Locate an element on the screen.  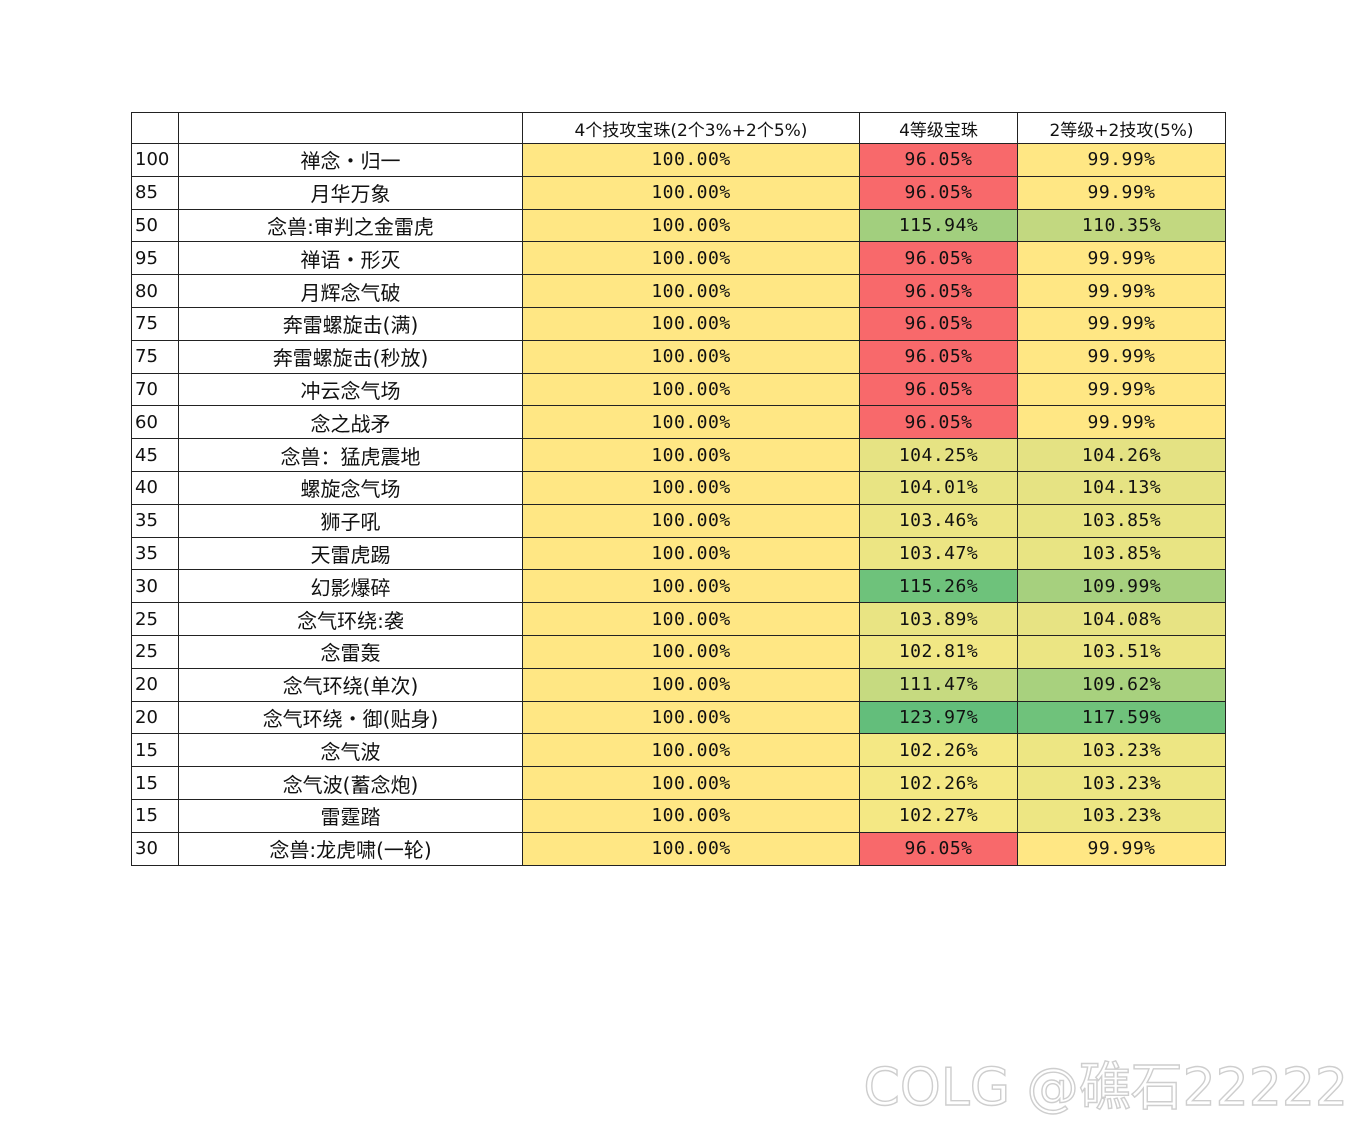
col3-percent-cell: 104.08% is located at coordinates (1121, 619).